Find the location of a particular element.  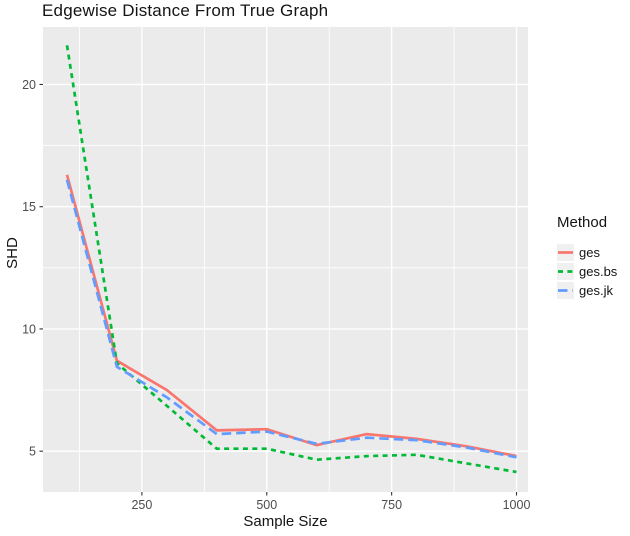

y-axis-title: SHD is located at coordinates (12, 253).